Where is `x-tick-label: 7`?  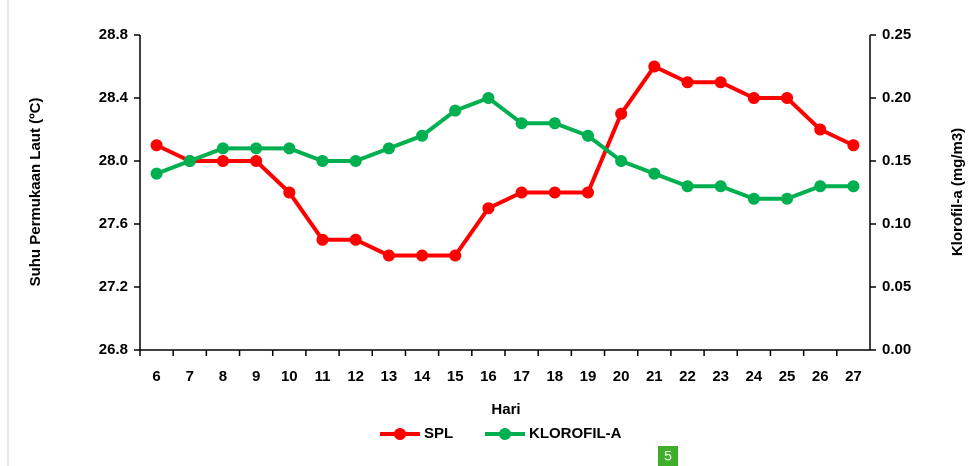
x-tick-label: 7 is located at coordinates (190, 376).